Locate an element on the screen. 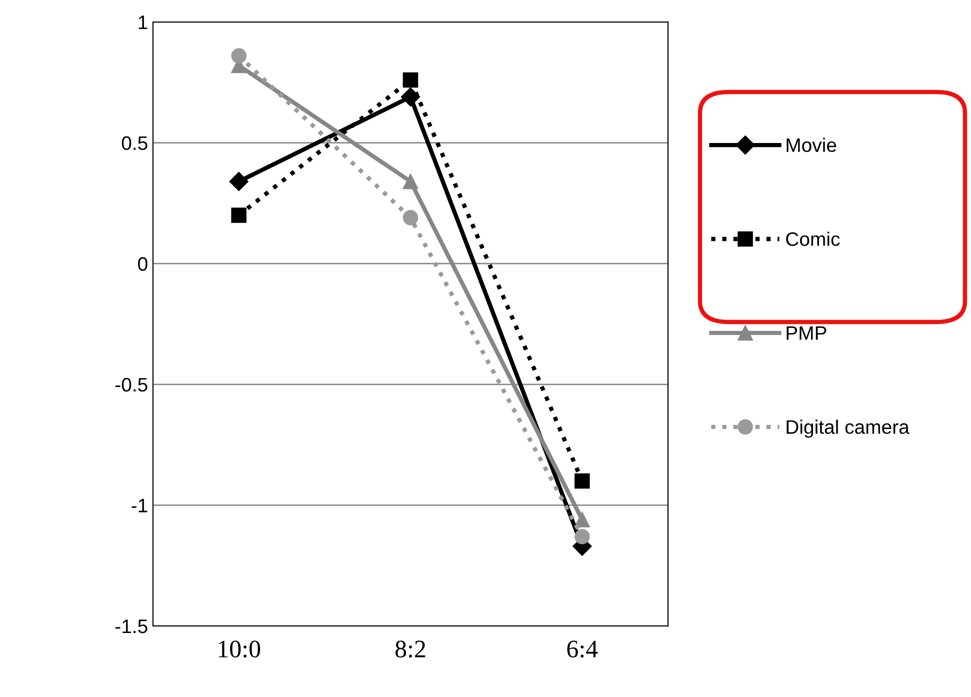  x-tick-label: 10:0 is located at coordinates (239, 649).